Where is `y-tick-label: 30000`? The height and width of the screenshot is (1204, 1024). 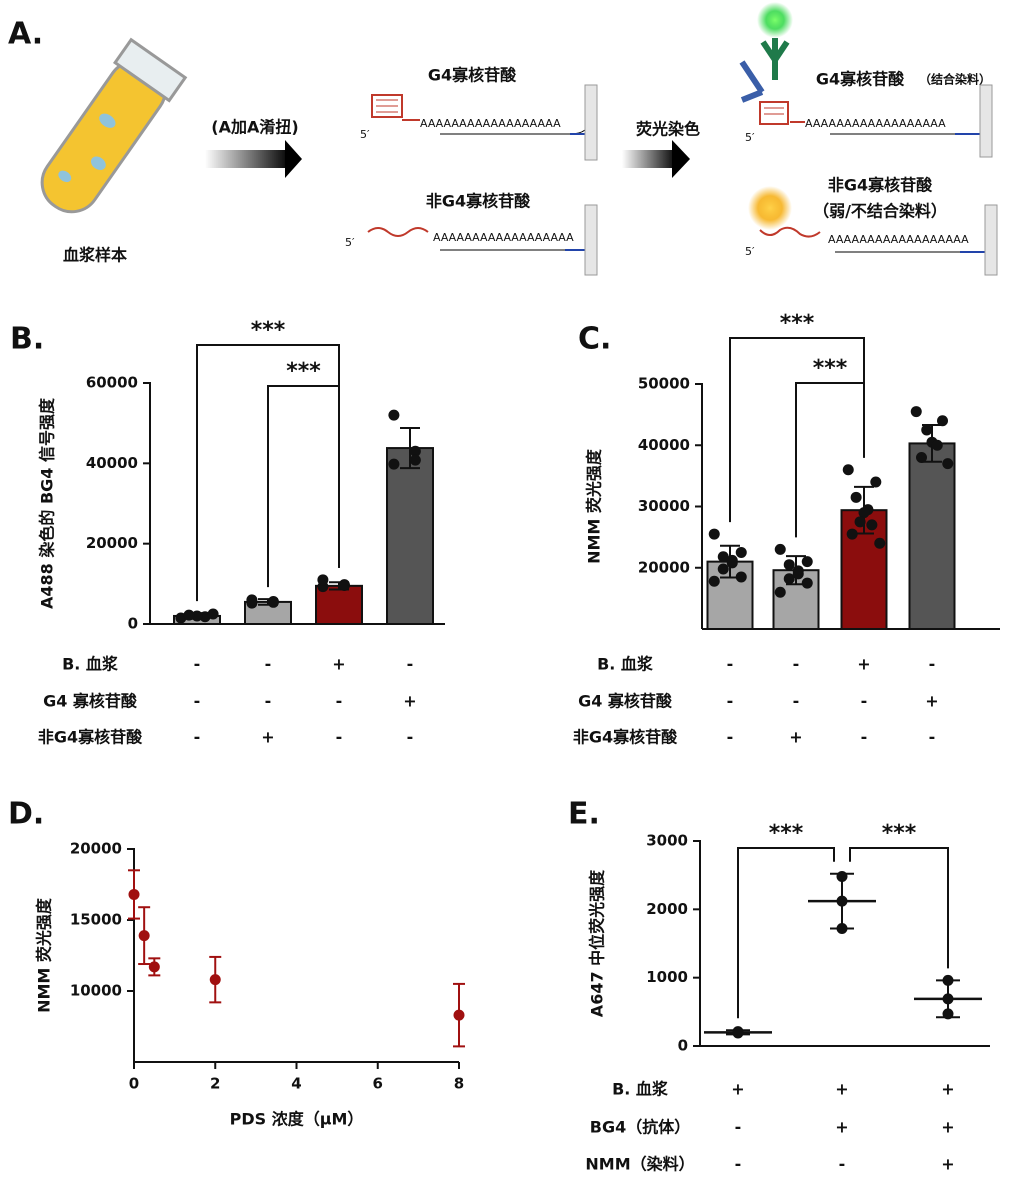
y-tick-label: 30000 is located at coordinates (664, 506).